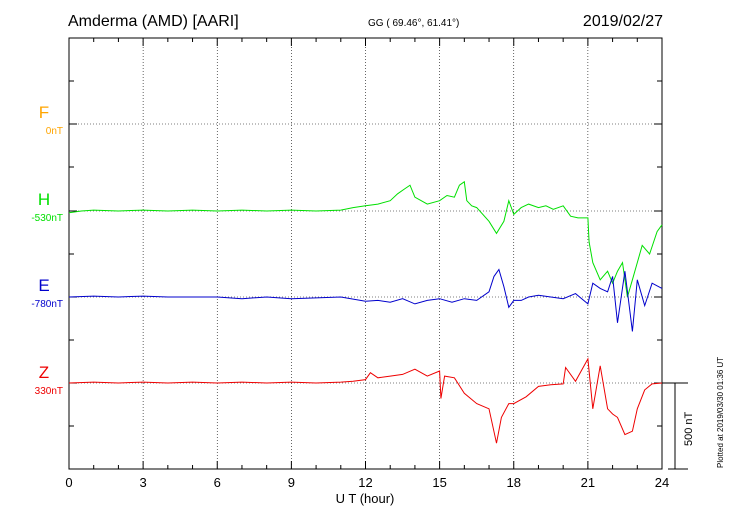 The width and height of the screenshot is (730, 520). Describe the element at coordinates (44, 112) in the screenshot. I see `series-name-f: F` at that location.